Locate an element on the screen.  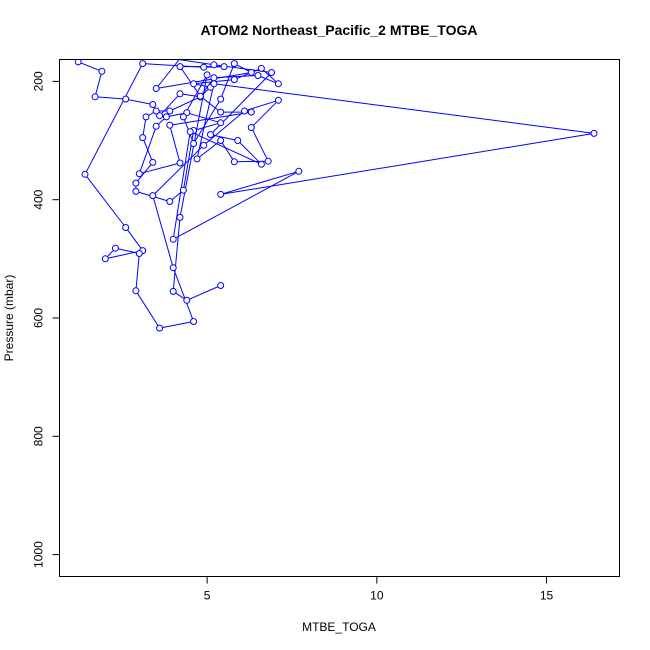
y-tick-label: 600 is located at coordinates (39, 318).